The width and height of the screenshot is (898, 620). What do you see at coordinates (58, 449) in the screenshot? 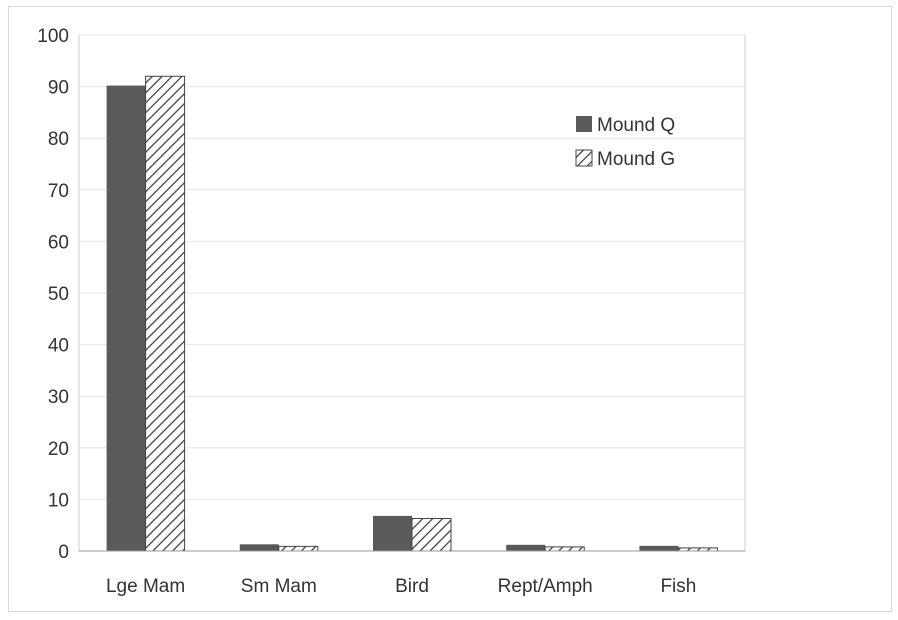
I see `y-tick-label: 20` at bounding box center [58, 449].